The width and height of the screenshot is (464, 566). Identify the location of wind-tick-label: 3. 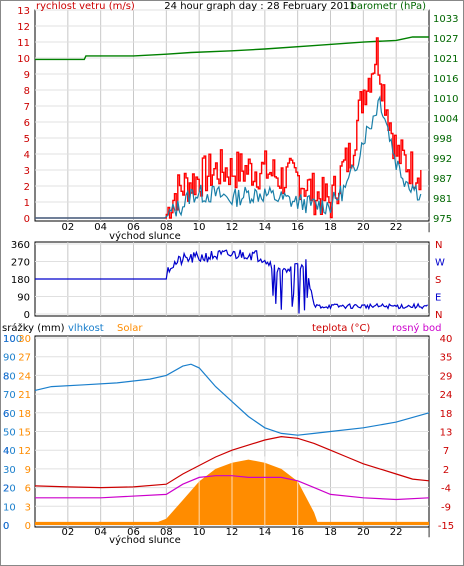
(27, 171).